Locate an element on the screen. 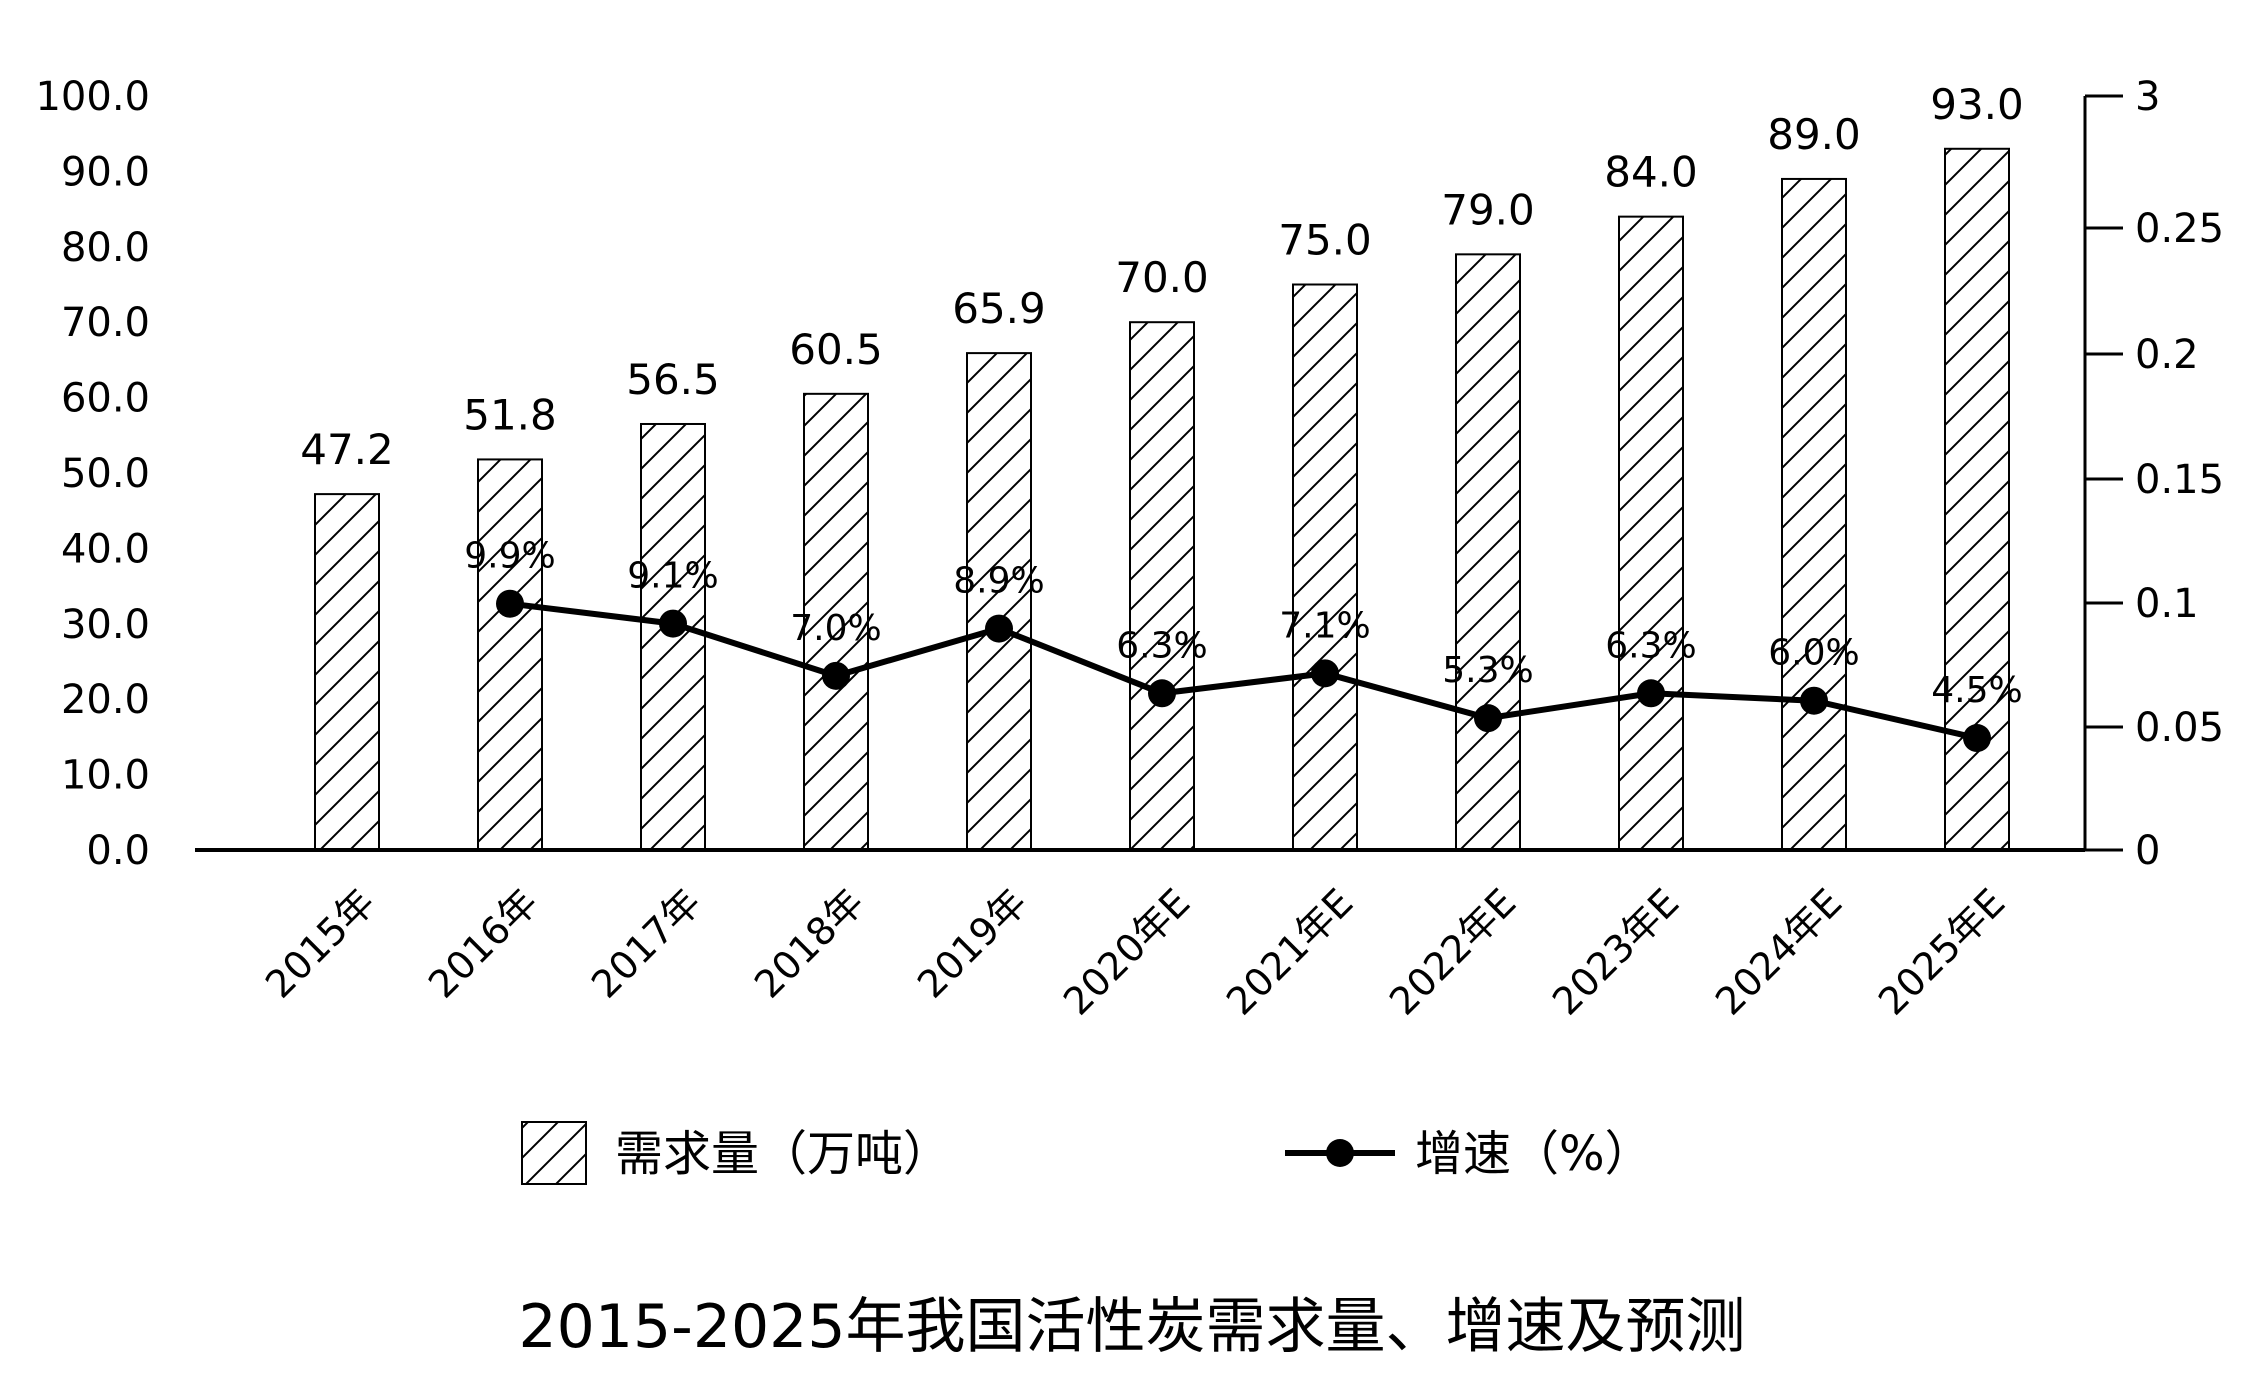 This screenshot has height=1399, width=2265. growth-value-label: 6.0% is located at coordinates (1813, 653).